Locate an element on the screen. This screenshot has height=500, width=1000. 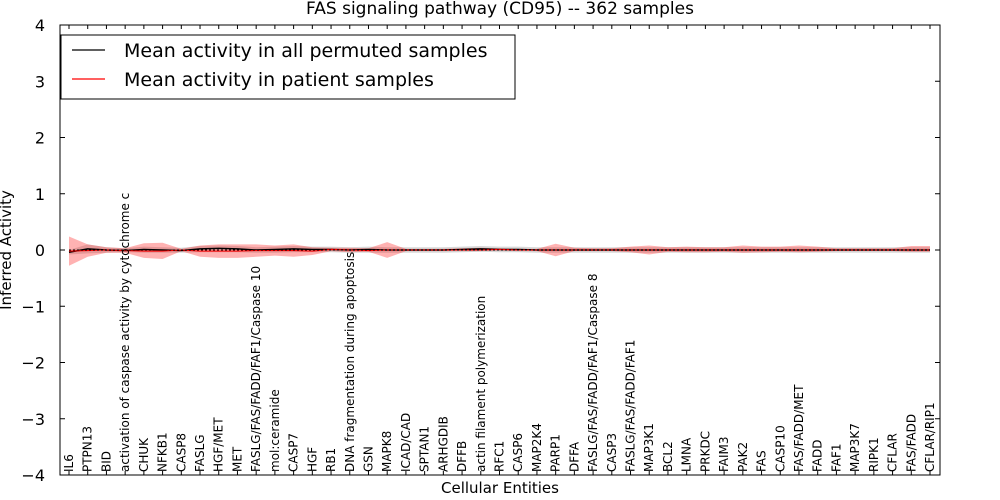
category-label: ARHGDIB is located at coordinates (443, 444).